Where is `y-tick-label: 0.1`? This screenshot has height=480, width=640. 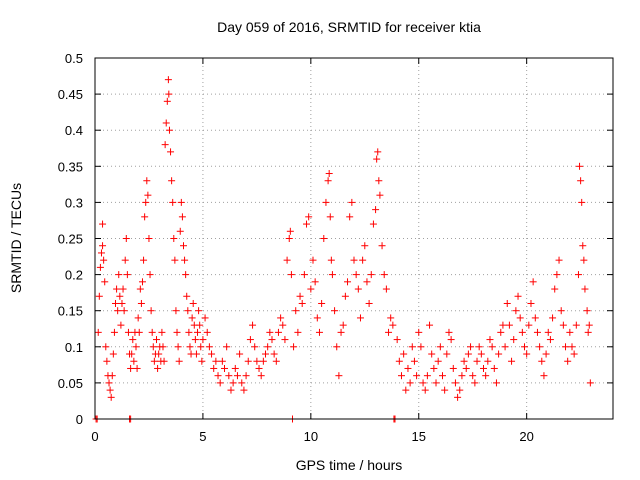
y-tick-label: 0.1 is located at coordinates (74, 347).